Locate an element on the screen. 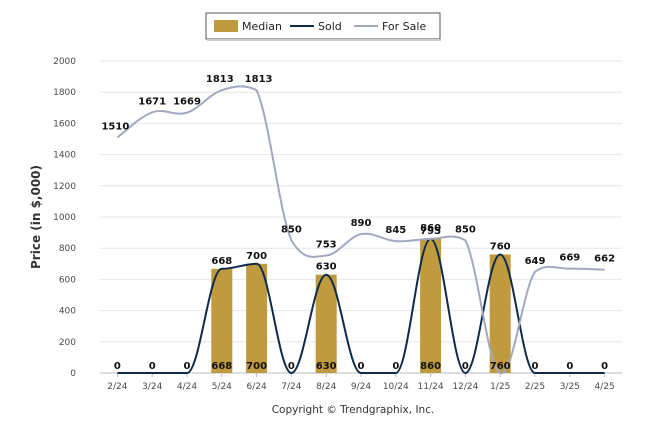  for-sale-label: 662 is located at coordinates (604, 259).